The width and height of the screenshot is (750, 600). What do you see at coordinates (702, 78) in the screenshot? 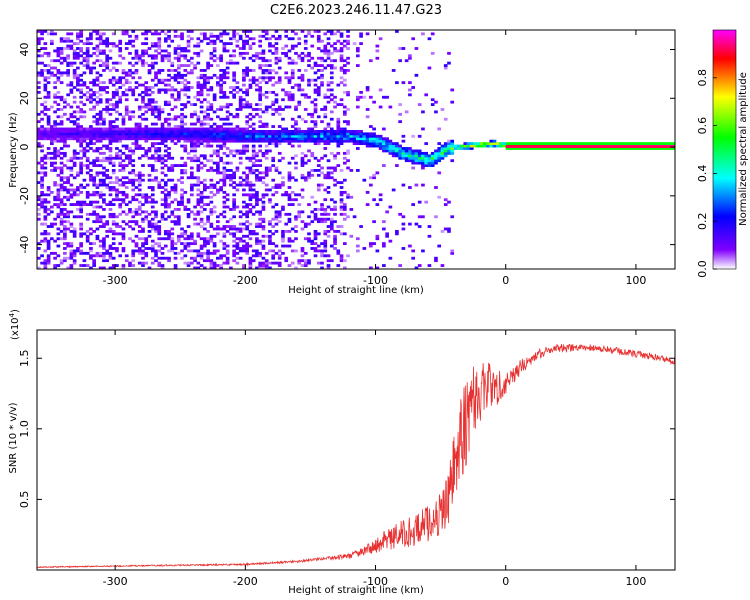
I see `colorbar-tick-label: 0.8` at bounding box center [702, 78].